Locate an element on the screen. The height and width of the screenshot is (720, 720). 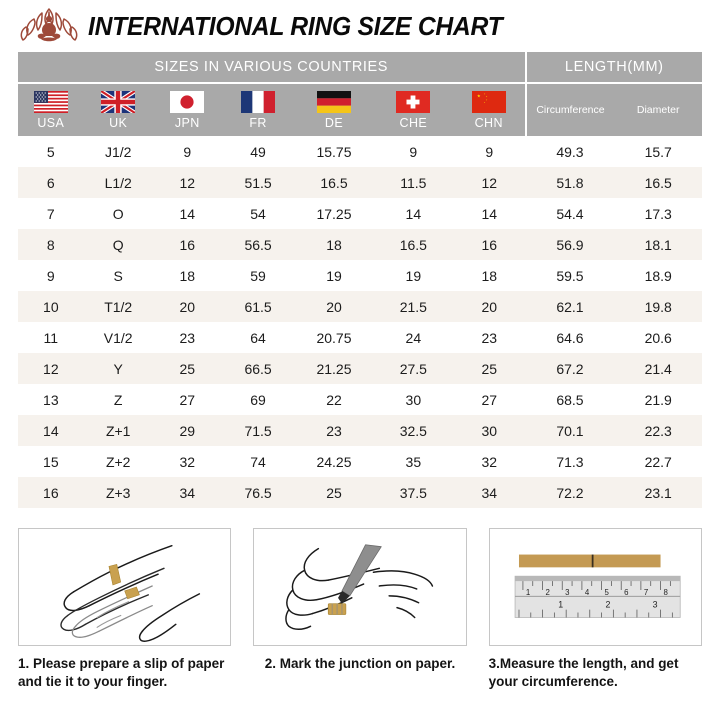
cell-de: 21.25 is located at coordinates (334, 368).